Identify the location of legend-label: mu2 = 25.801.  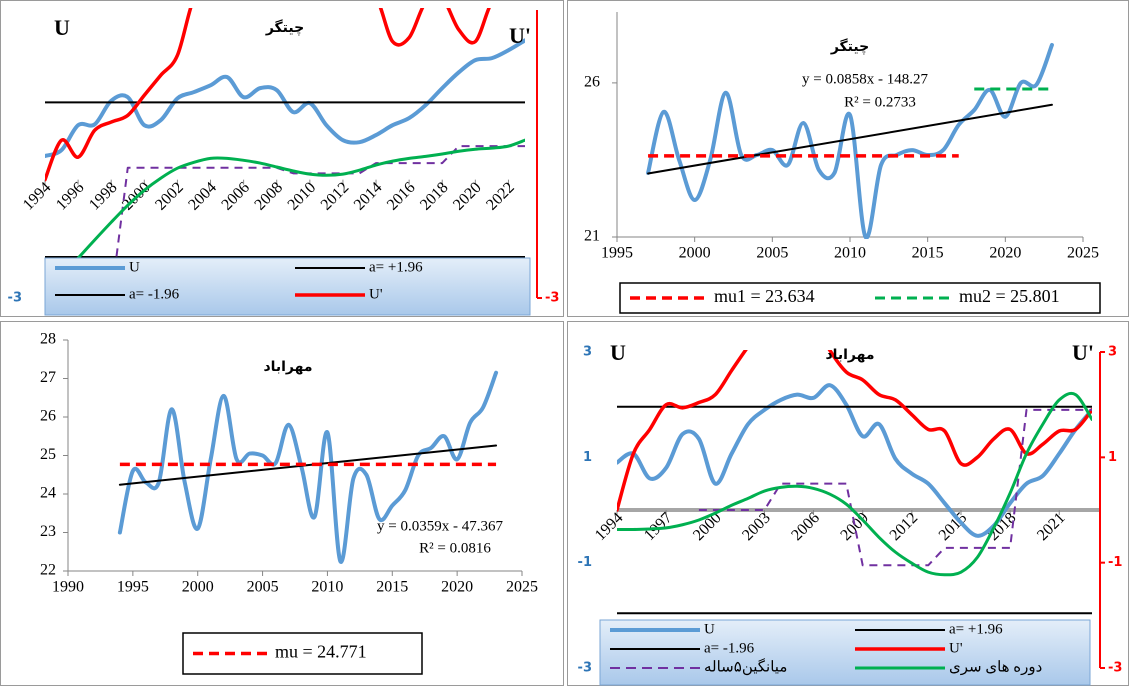
(1009, 296).